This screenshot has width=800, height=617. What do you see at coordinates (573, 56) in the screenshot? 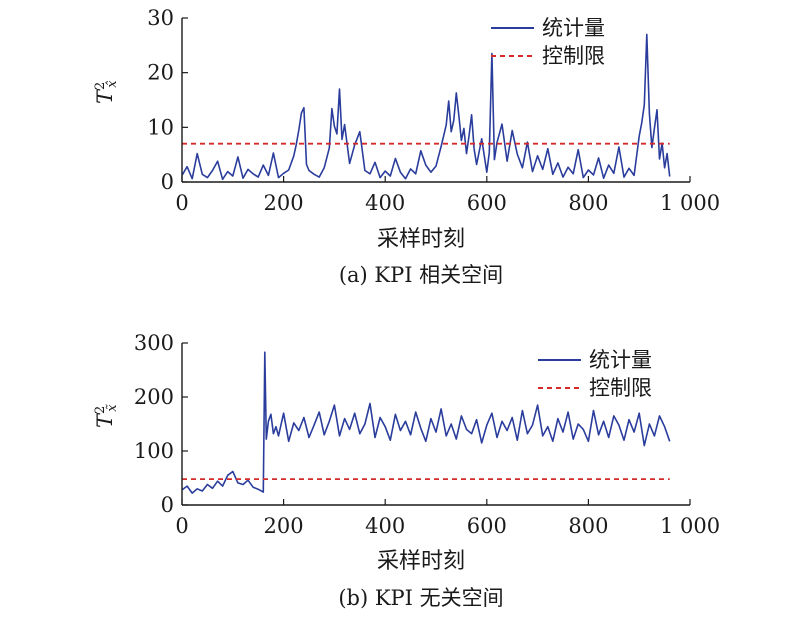
I see `legend-a-limit-label: 控制限` at bounding box center [573, 56].